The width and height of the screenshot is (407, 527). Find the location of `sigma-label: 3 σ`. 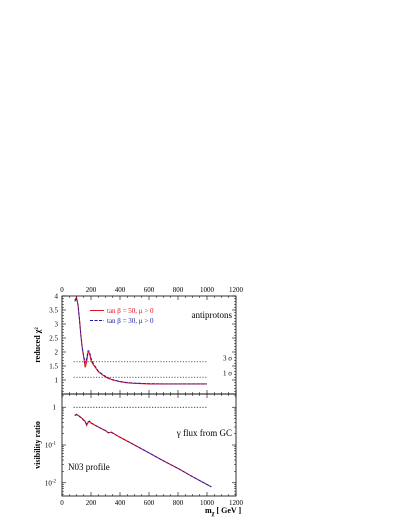

sigma-label: 3 σ is located at coordinates (227, 358).